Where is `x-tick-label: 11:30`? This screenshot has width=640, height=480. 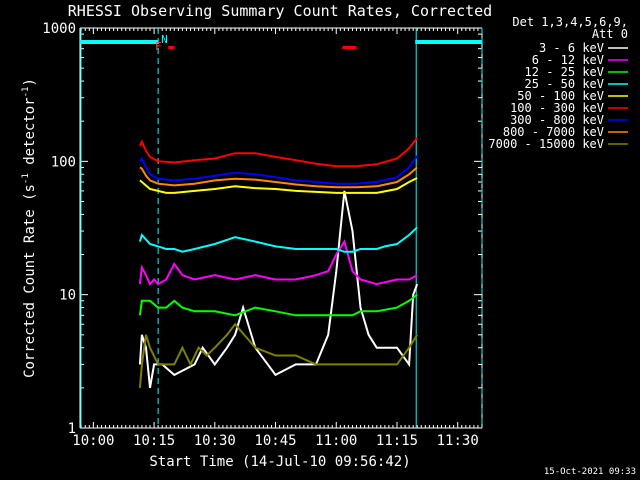
x-tick-label: 11:30 is located at coordinates (458, 441).